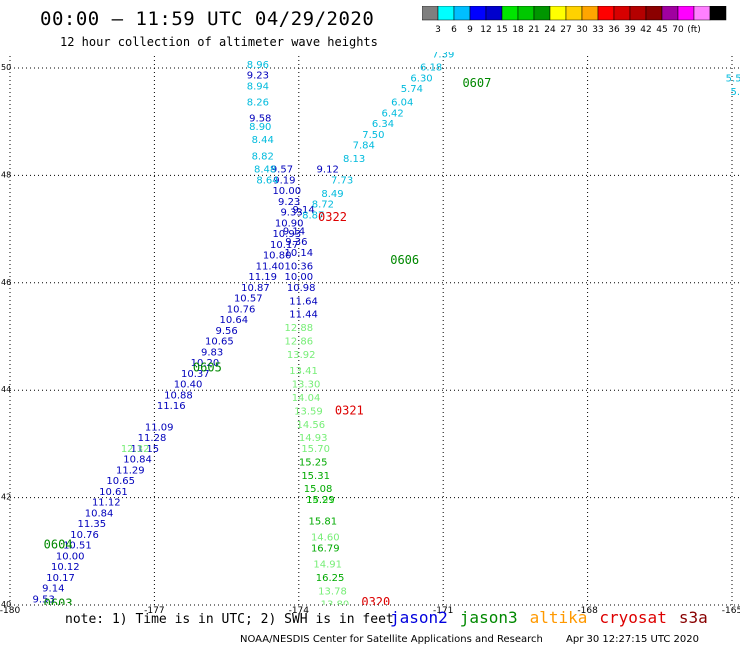 This screenshot has width=740, height=650. I want to click on y-tick-label: 42, so click(6, 497).